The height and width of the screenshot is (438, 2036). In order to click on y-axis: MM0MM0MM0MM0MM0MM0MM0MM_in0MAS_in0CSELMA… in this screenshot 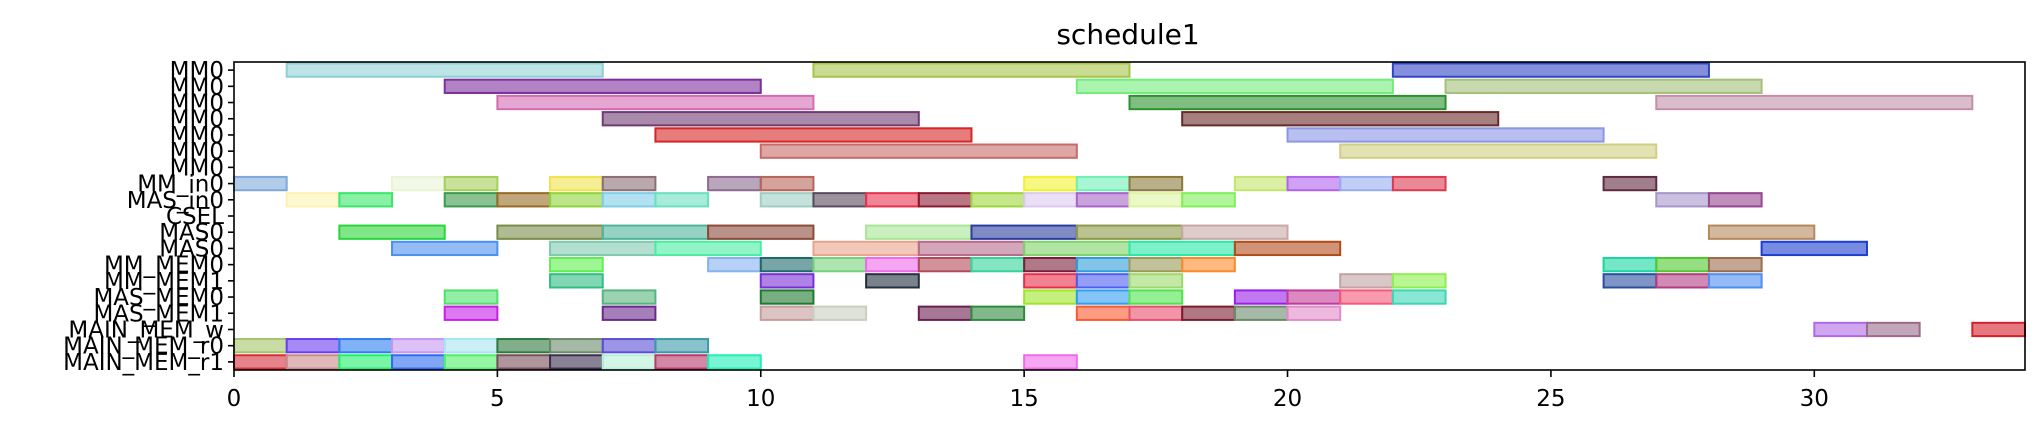, I will do `click(148, 217)`.